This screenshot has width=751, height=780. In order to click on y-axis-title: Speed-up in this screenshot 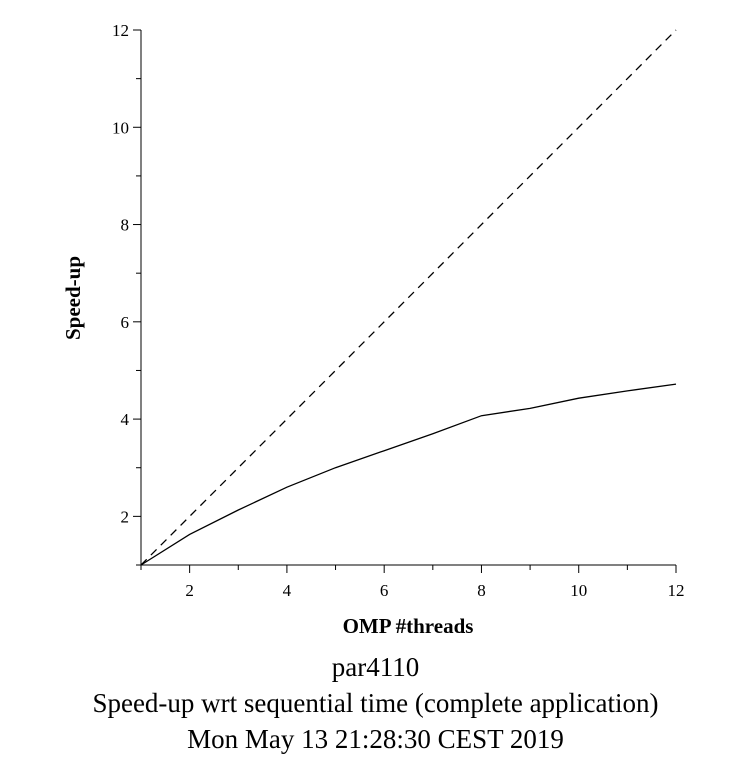, I will do `click(73, 298)`.